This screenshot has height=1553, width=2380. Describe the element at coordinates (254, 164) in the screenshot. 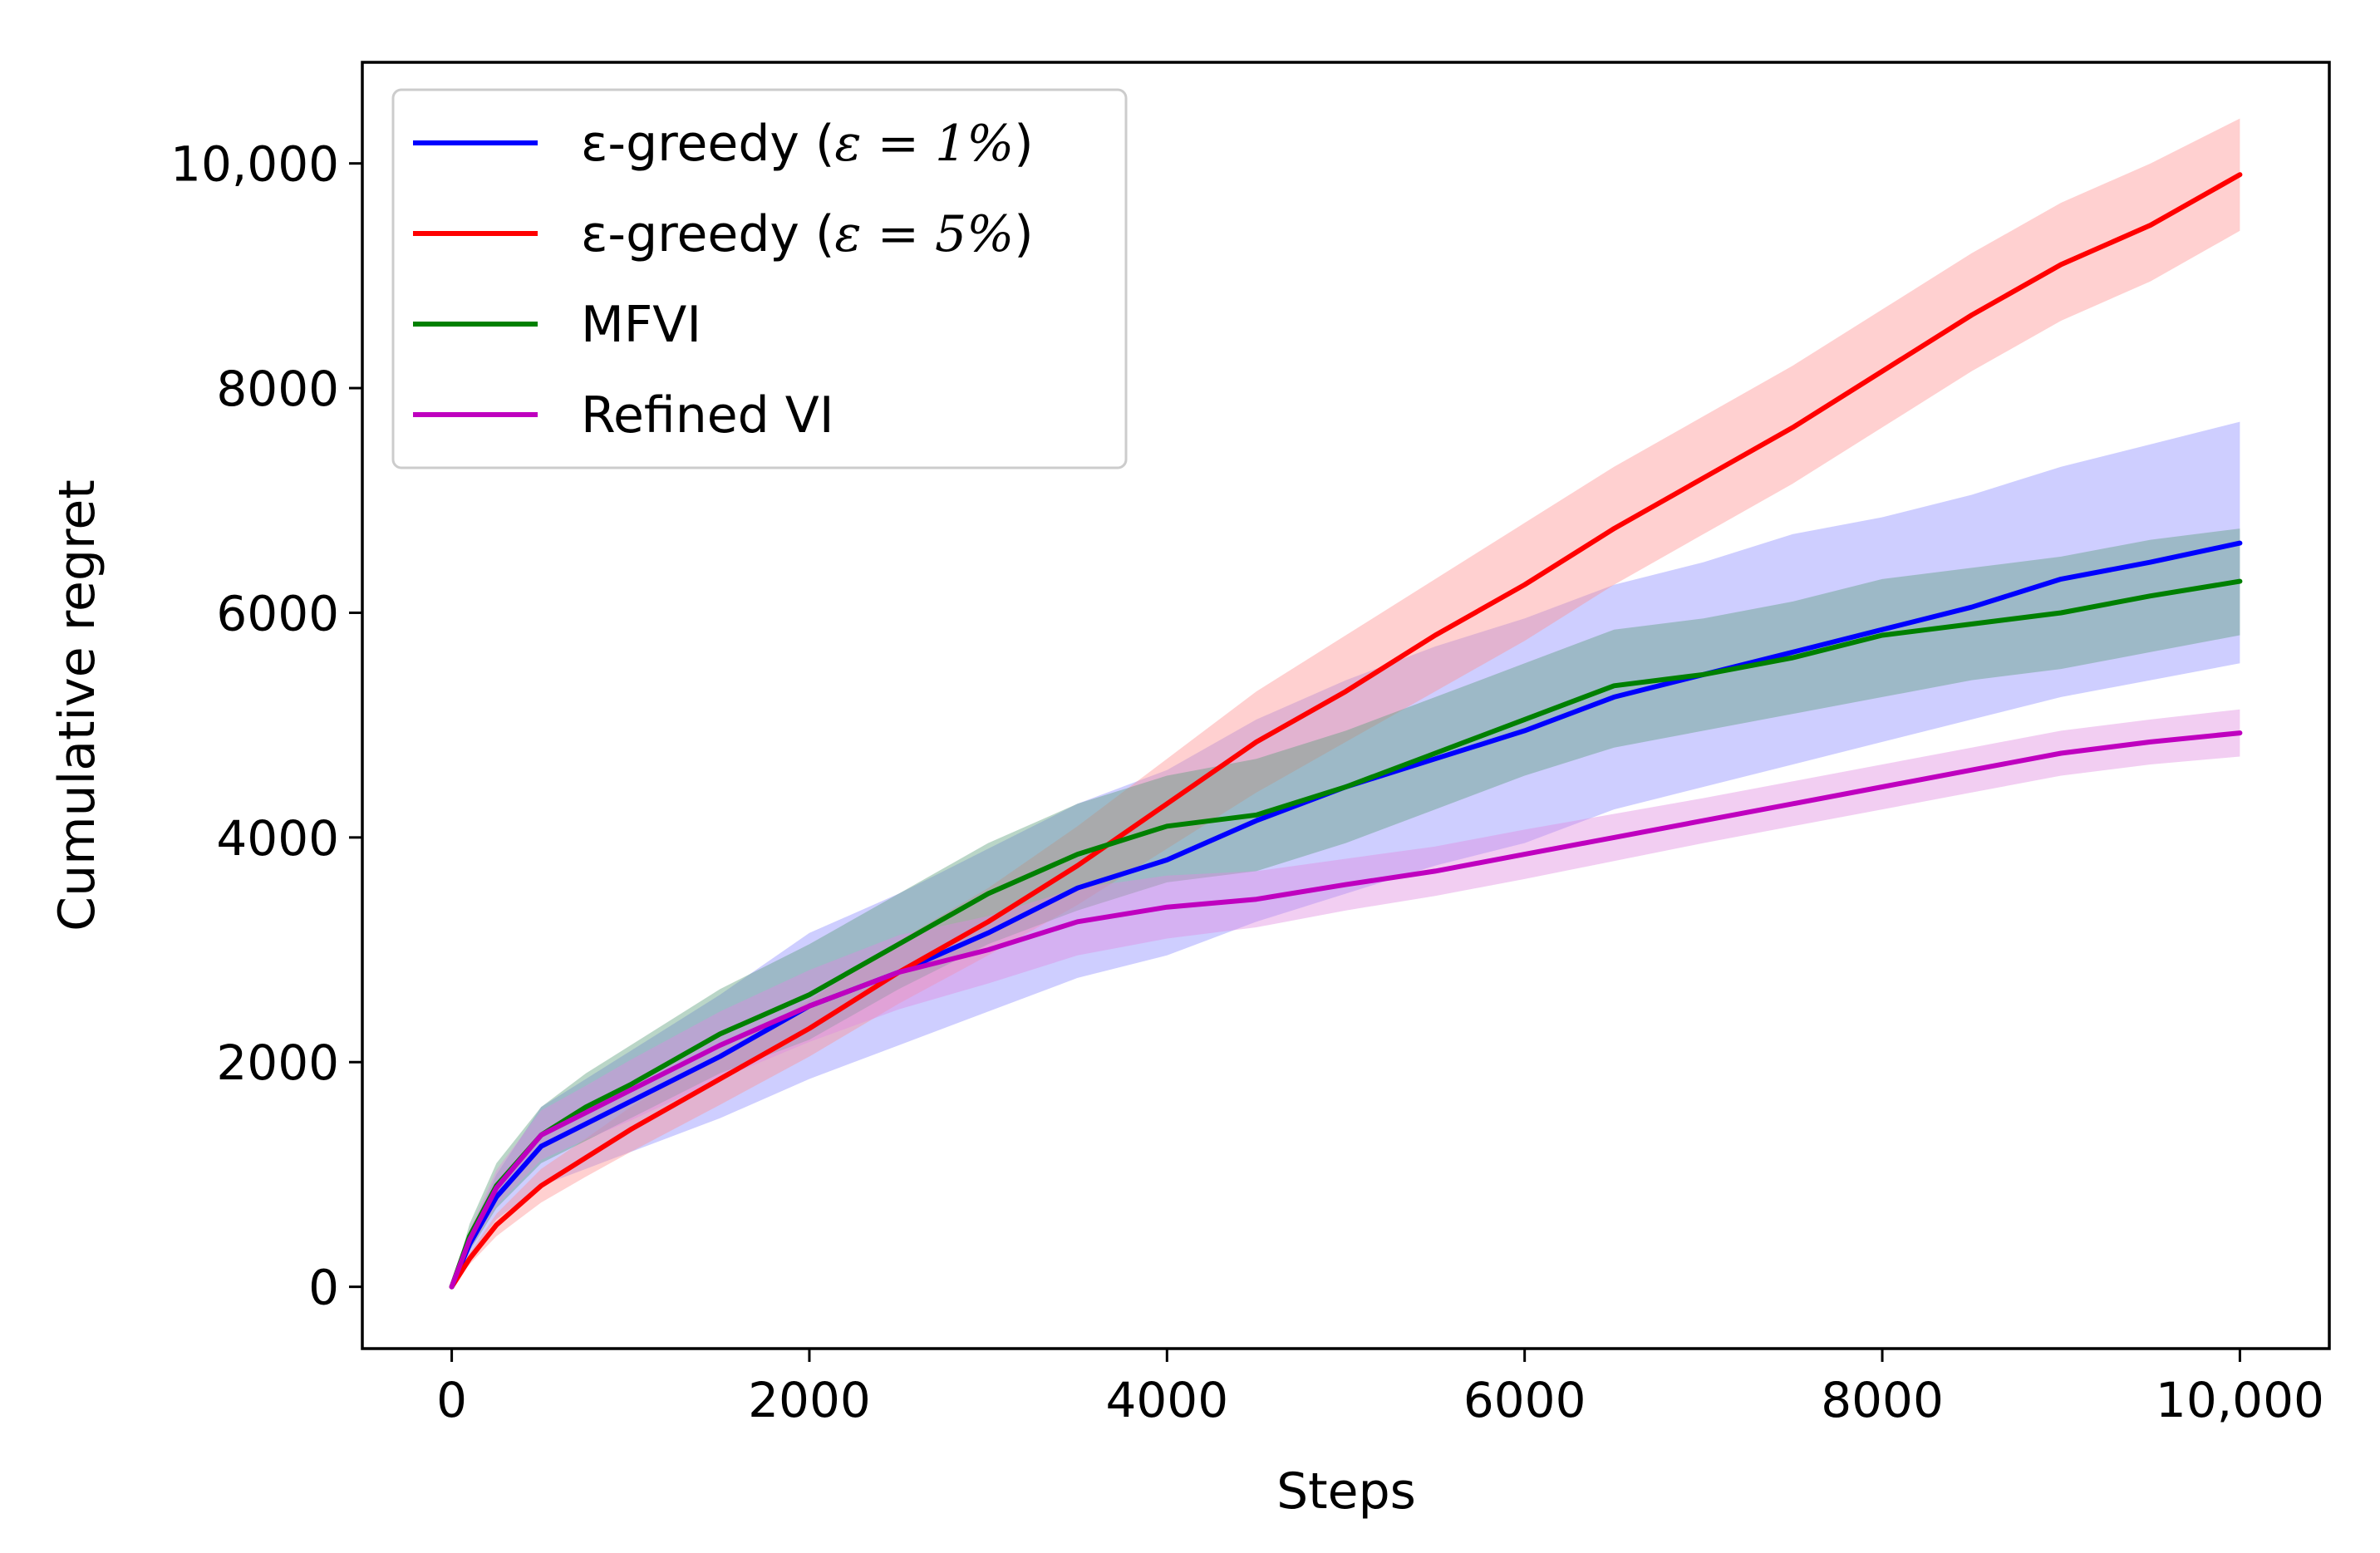

I see `y-tick-label: 10,000` at that location.